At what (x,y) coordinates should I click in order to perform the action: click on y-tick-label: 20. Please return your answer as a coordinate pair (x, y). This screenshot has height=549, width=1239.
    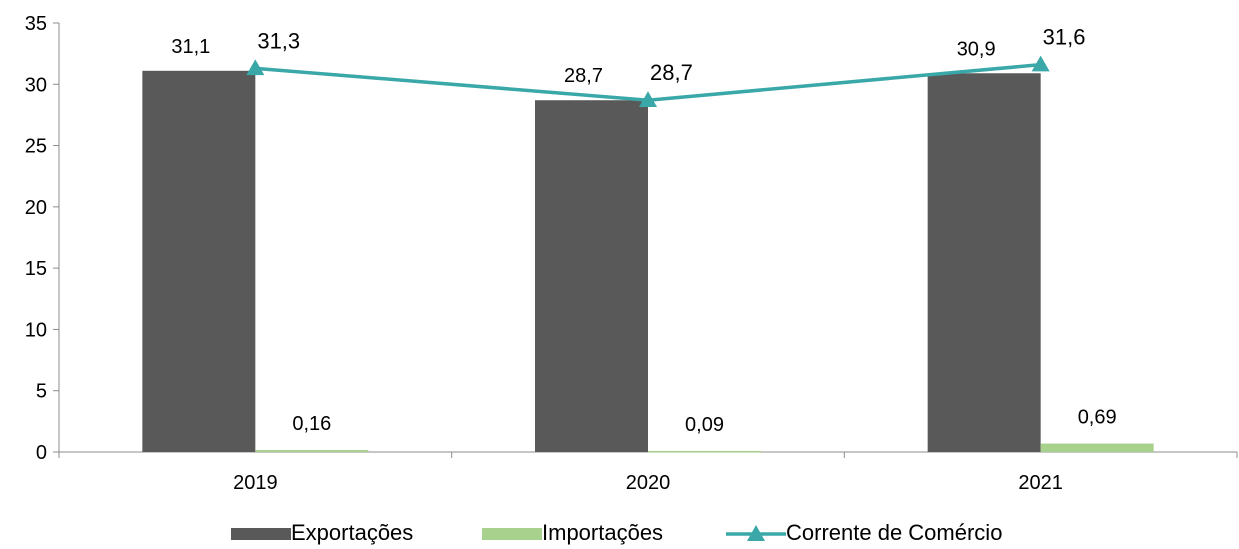
    Looking at the image, I should click on (36, 208).